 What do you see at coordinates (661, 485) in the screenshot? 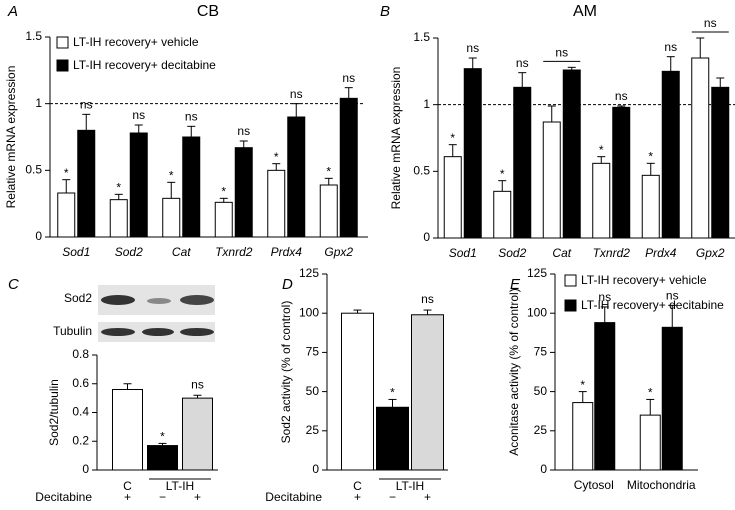
I see `x-tick-label: Mitochondria` at bounding box center [661, 485].